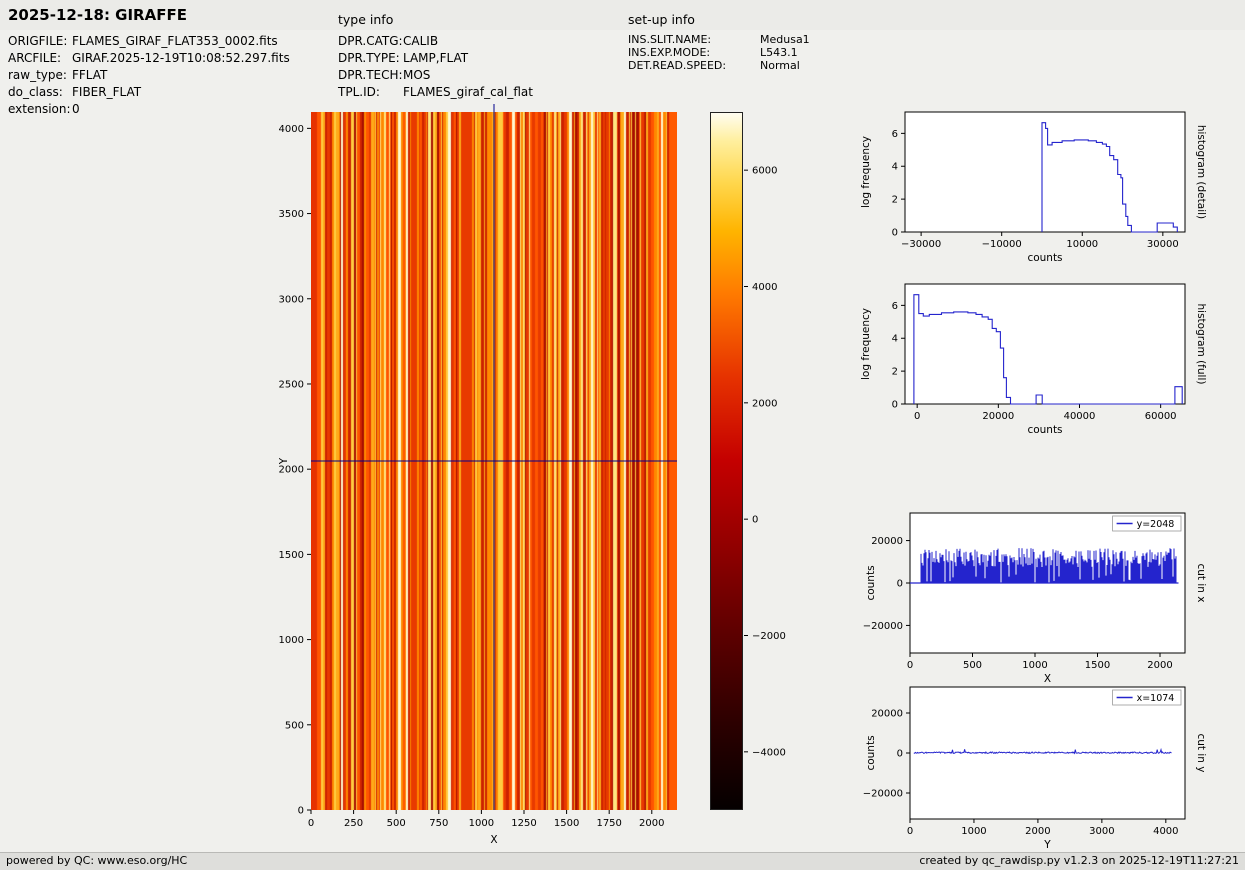 The width and height of the screenshot is (1245, 870). What do you see at coordinates (37, 75) in the screenshot?
I see `field-label: raw_type:` at bounding box center [37, 75].